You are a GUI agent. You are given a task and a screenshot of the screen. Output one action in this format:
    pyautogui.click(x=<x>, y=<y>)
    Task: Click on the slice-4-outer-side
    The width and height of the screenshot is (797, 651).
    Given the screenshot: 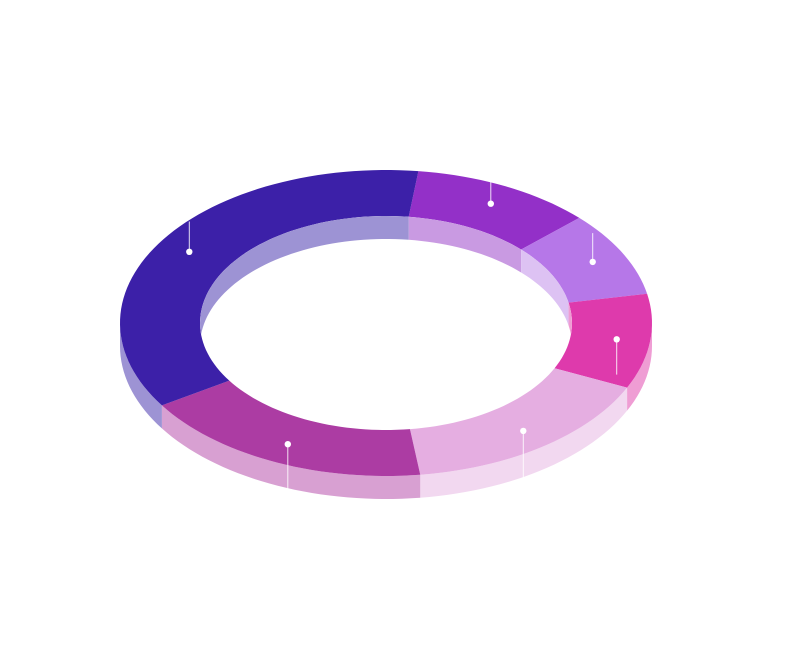 What is the action you would take?
    pyautogui.click(x=524, y=442)
    